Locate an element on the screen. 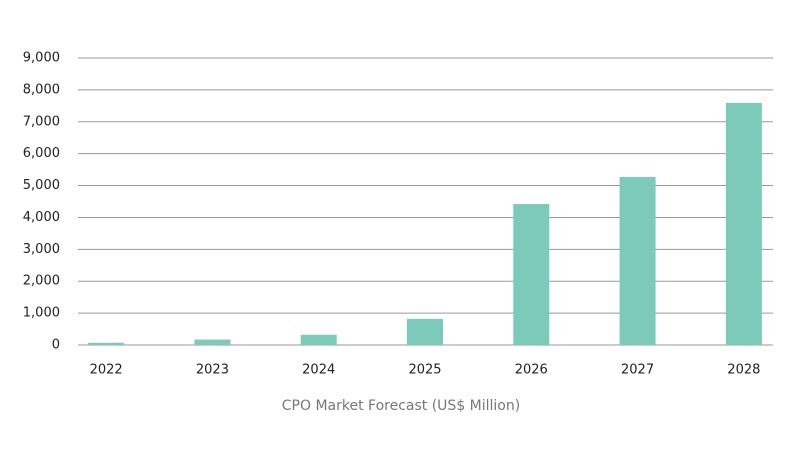 The width and height of the screenshot is (800, 450). x-tick-label: 2022 is located at coordinates (106, 370).